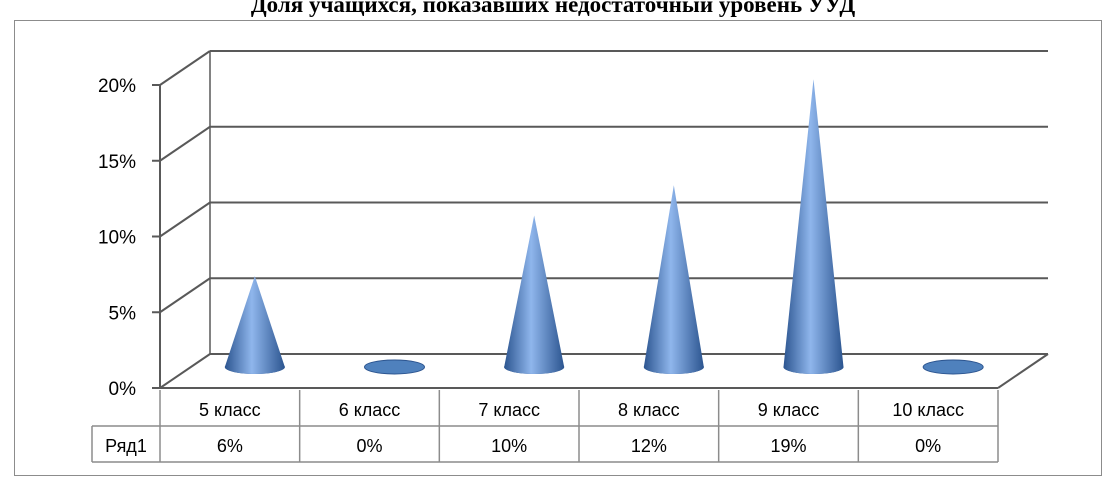  Describe the element at coordinates (1023, 371) in the screenshot. I see `floor-right-edge` at that location.